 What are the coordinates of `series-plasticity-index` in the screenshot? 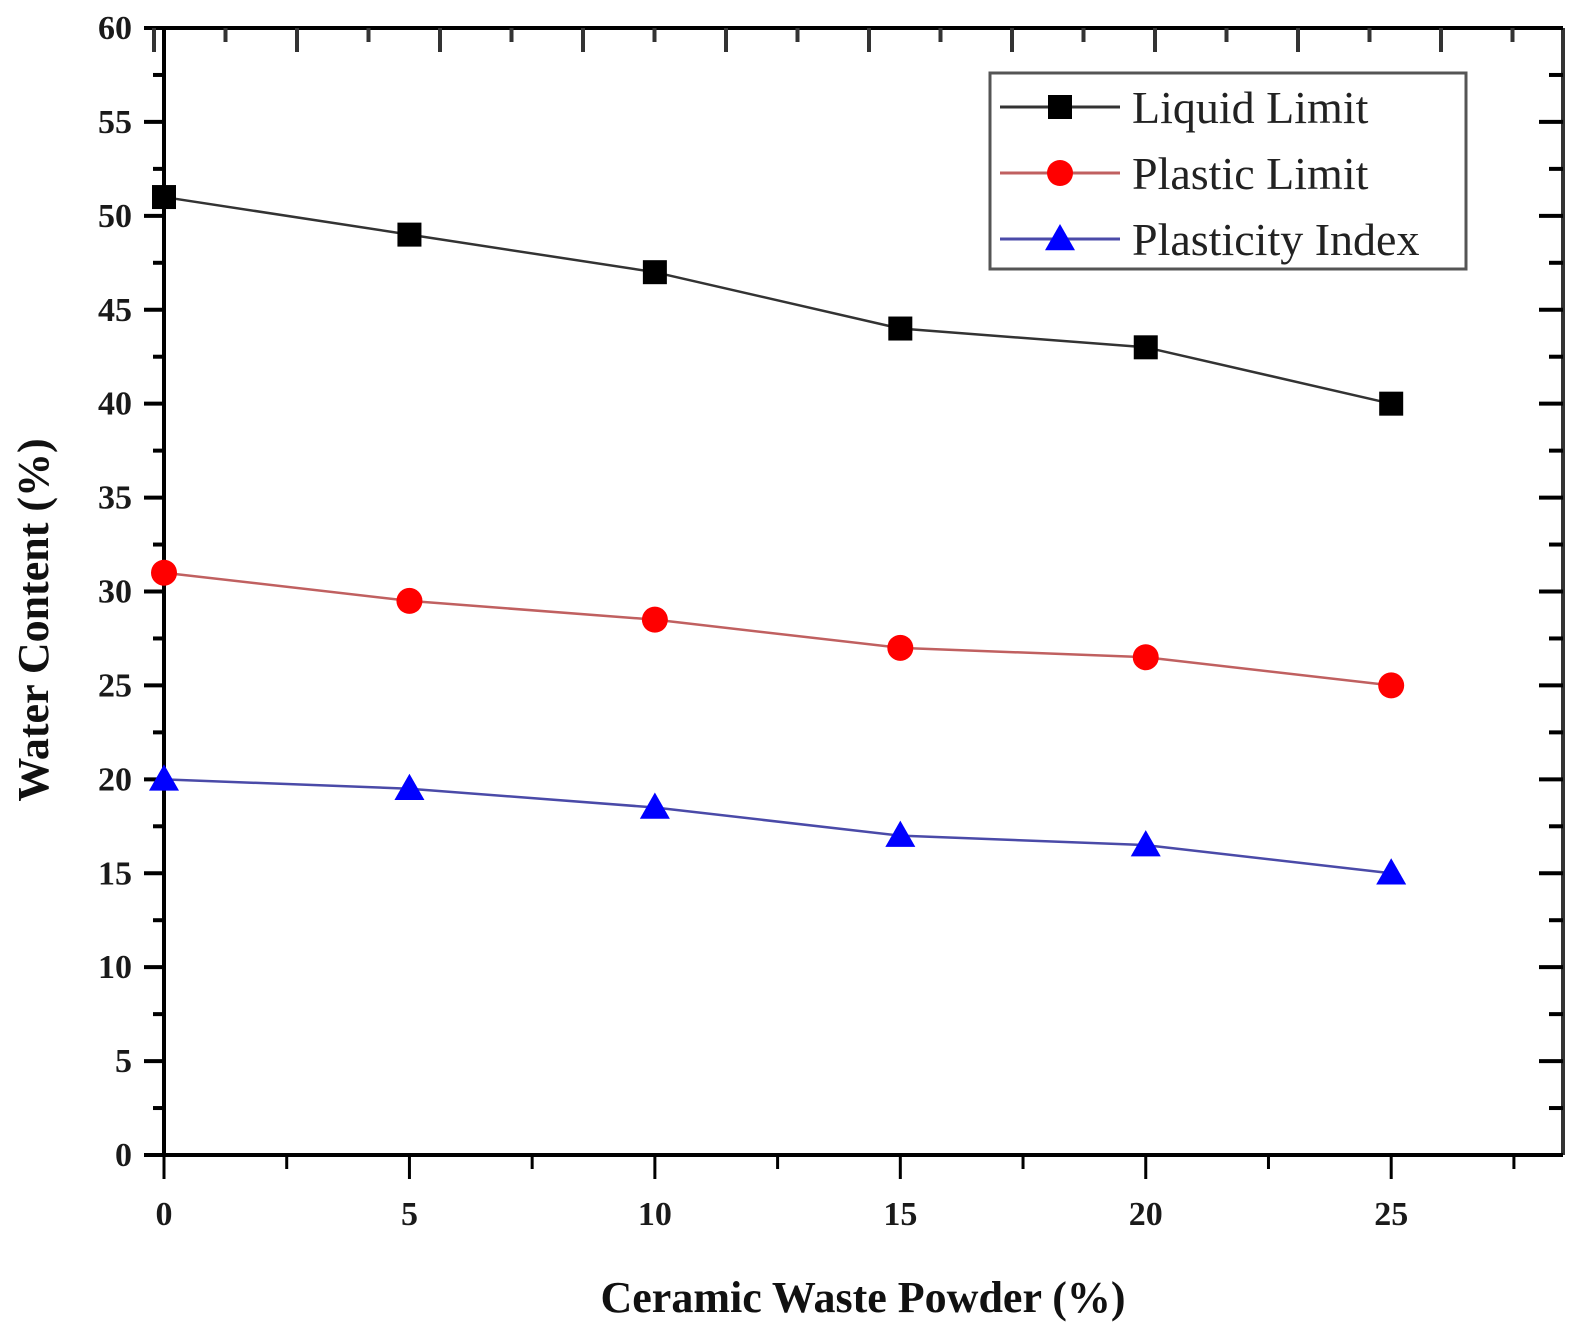 It's located at (778, 824).